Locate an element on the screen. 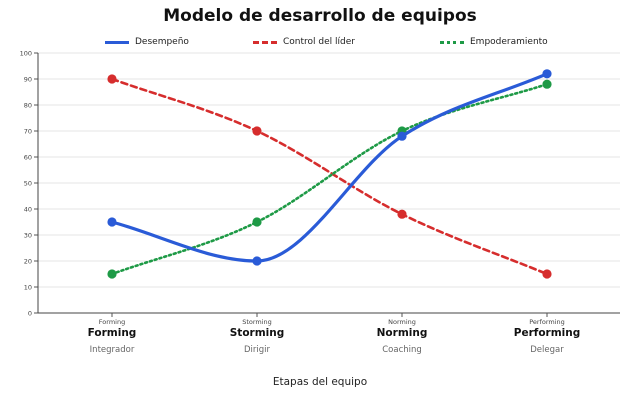 The width and height of the screenshot is (640, 400). x-tick-label: Norming is located at coordinates (402, 322).